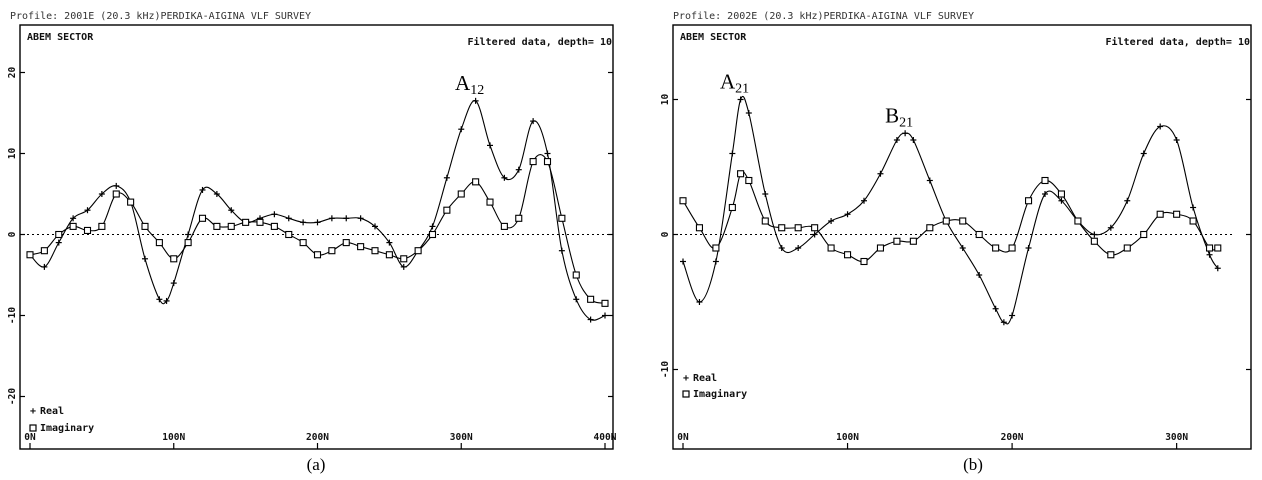  I want to click on chart-a-caption: (a), so click(316, 464).